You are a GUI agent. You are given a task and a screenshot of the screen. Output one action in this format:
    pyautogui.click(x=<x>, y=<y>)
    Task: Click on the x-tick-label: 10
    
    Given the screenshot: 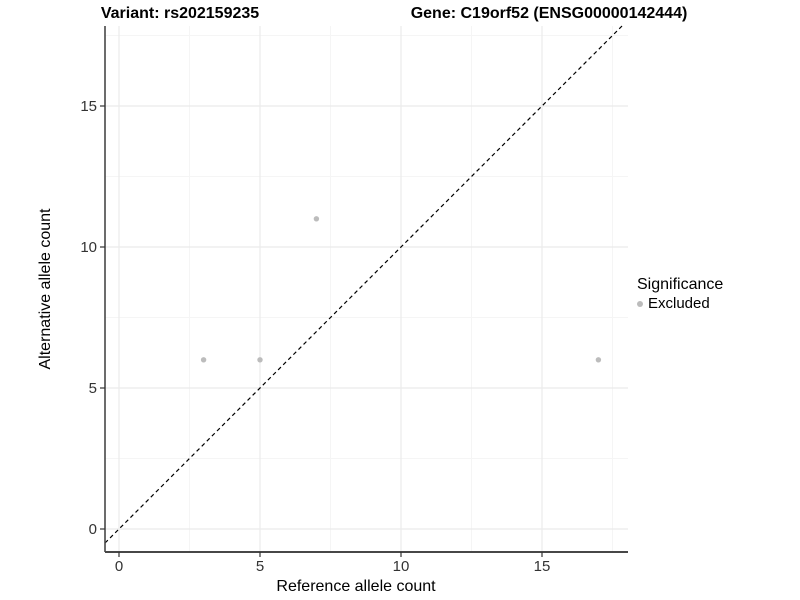 What is the action you would take?
    pyautogui.click(x=401, y=566)
    